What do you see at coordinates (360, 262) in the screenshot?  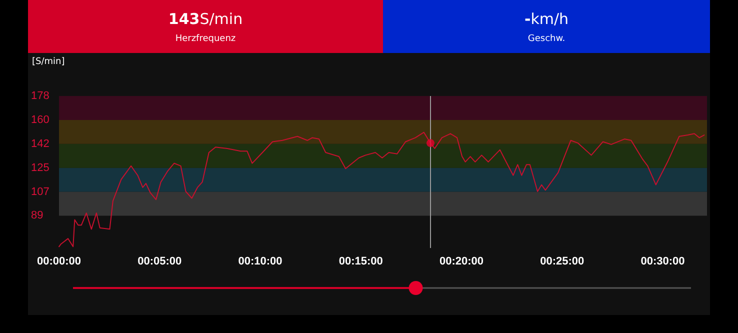 I see `x-tick-label: 00:15:00` at bounding box center [360, 262].